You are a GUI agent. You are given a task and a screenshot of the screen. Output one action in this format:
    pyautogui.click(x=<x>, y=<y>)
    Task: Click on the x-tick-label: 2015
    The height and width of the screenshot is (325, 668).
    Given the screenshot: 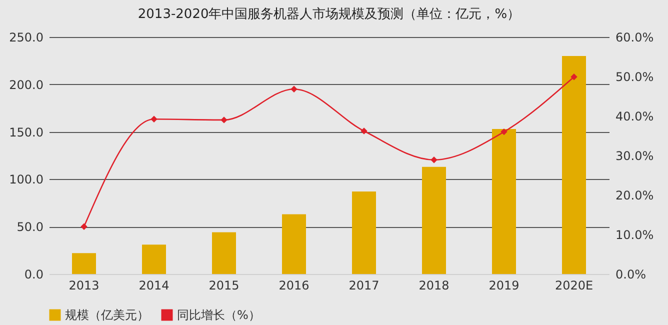 What is the action you would take?
    pyautogui.click(x=224, y=285)
    